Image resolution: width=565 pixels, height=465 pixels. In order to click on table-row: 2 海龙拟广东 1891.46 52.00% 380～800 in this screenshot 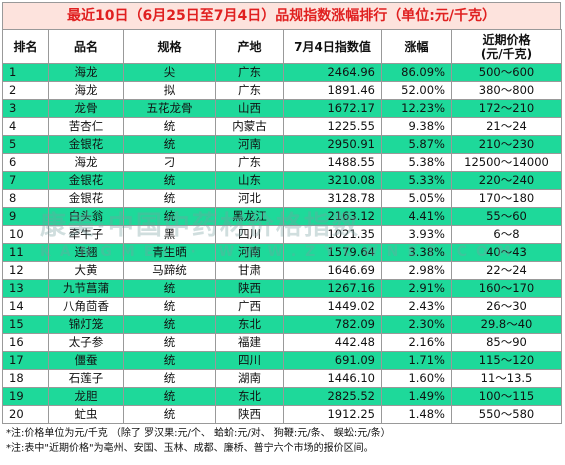, I will do `click(282, 90)`.